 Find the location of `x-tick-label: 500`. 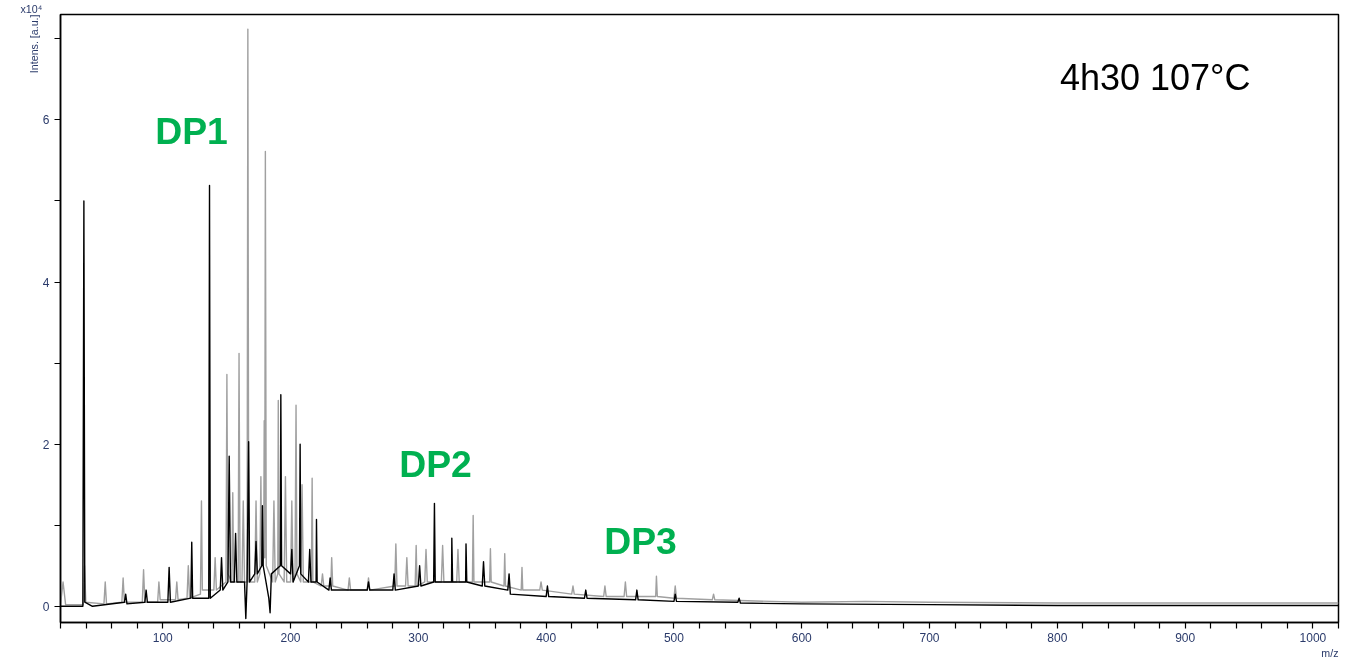

x-tick-label: 500 is located at coordinates (674, 637).